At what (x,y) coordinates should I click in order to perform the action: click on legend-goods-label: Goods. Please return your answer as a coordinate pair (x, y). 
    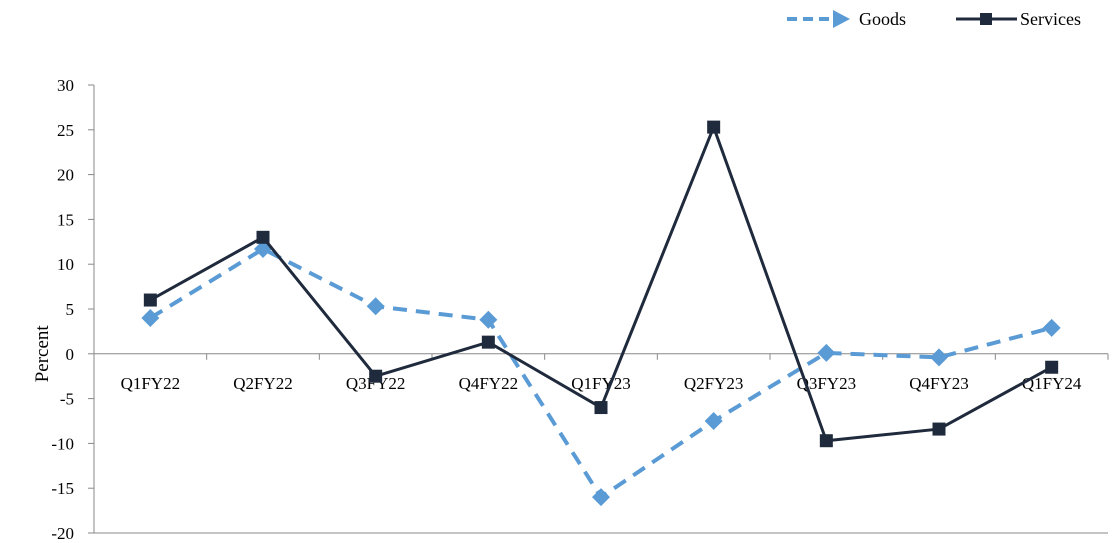
    Looking at the image, I should click on (882, 19).